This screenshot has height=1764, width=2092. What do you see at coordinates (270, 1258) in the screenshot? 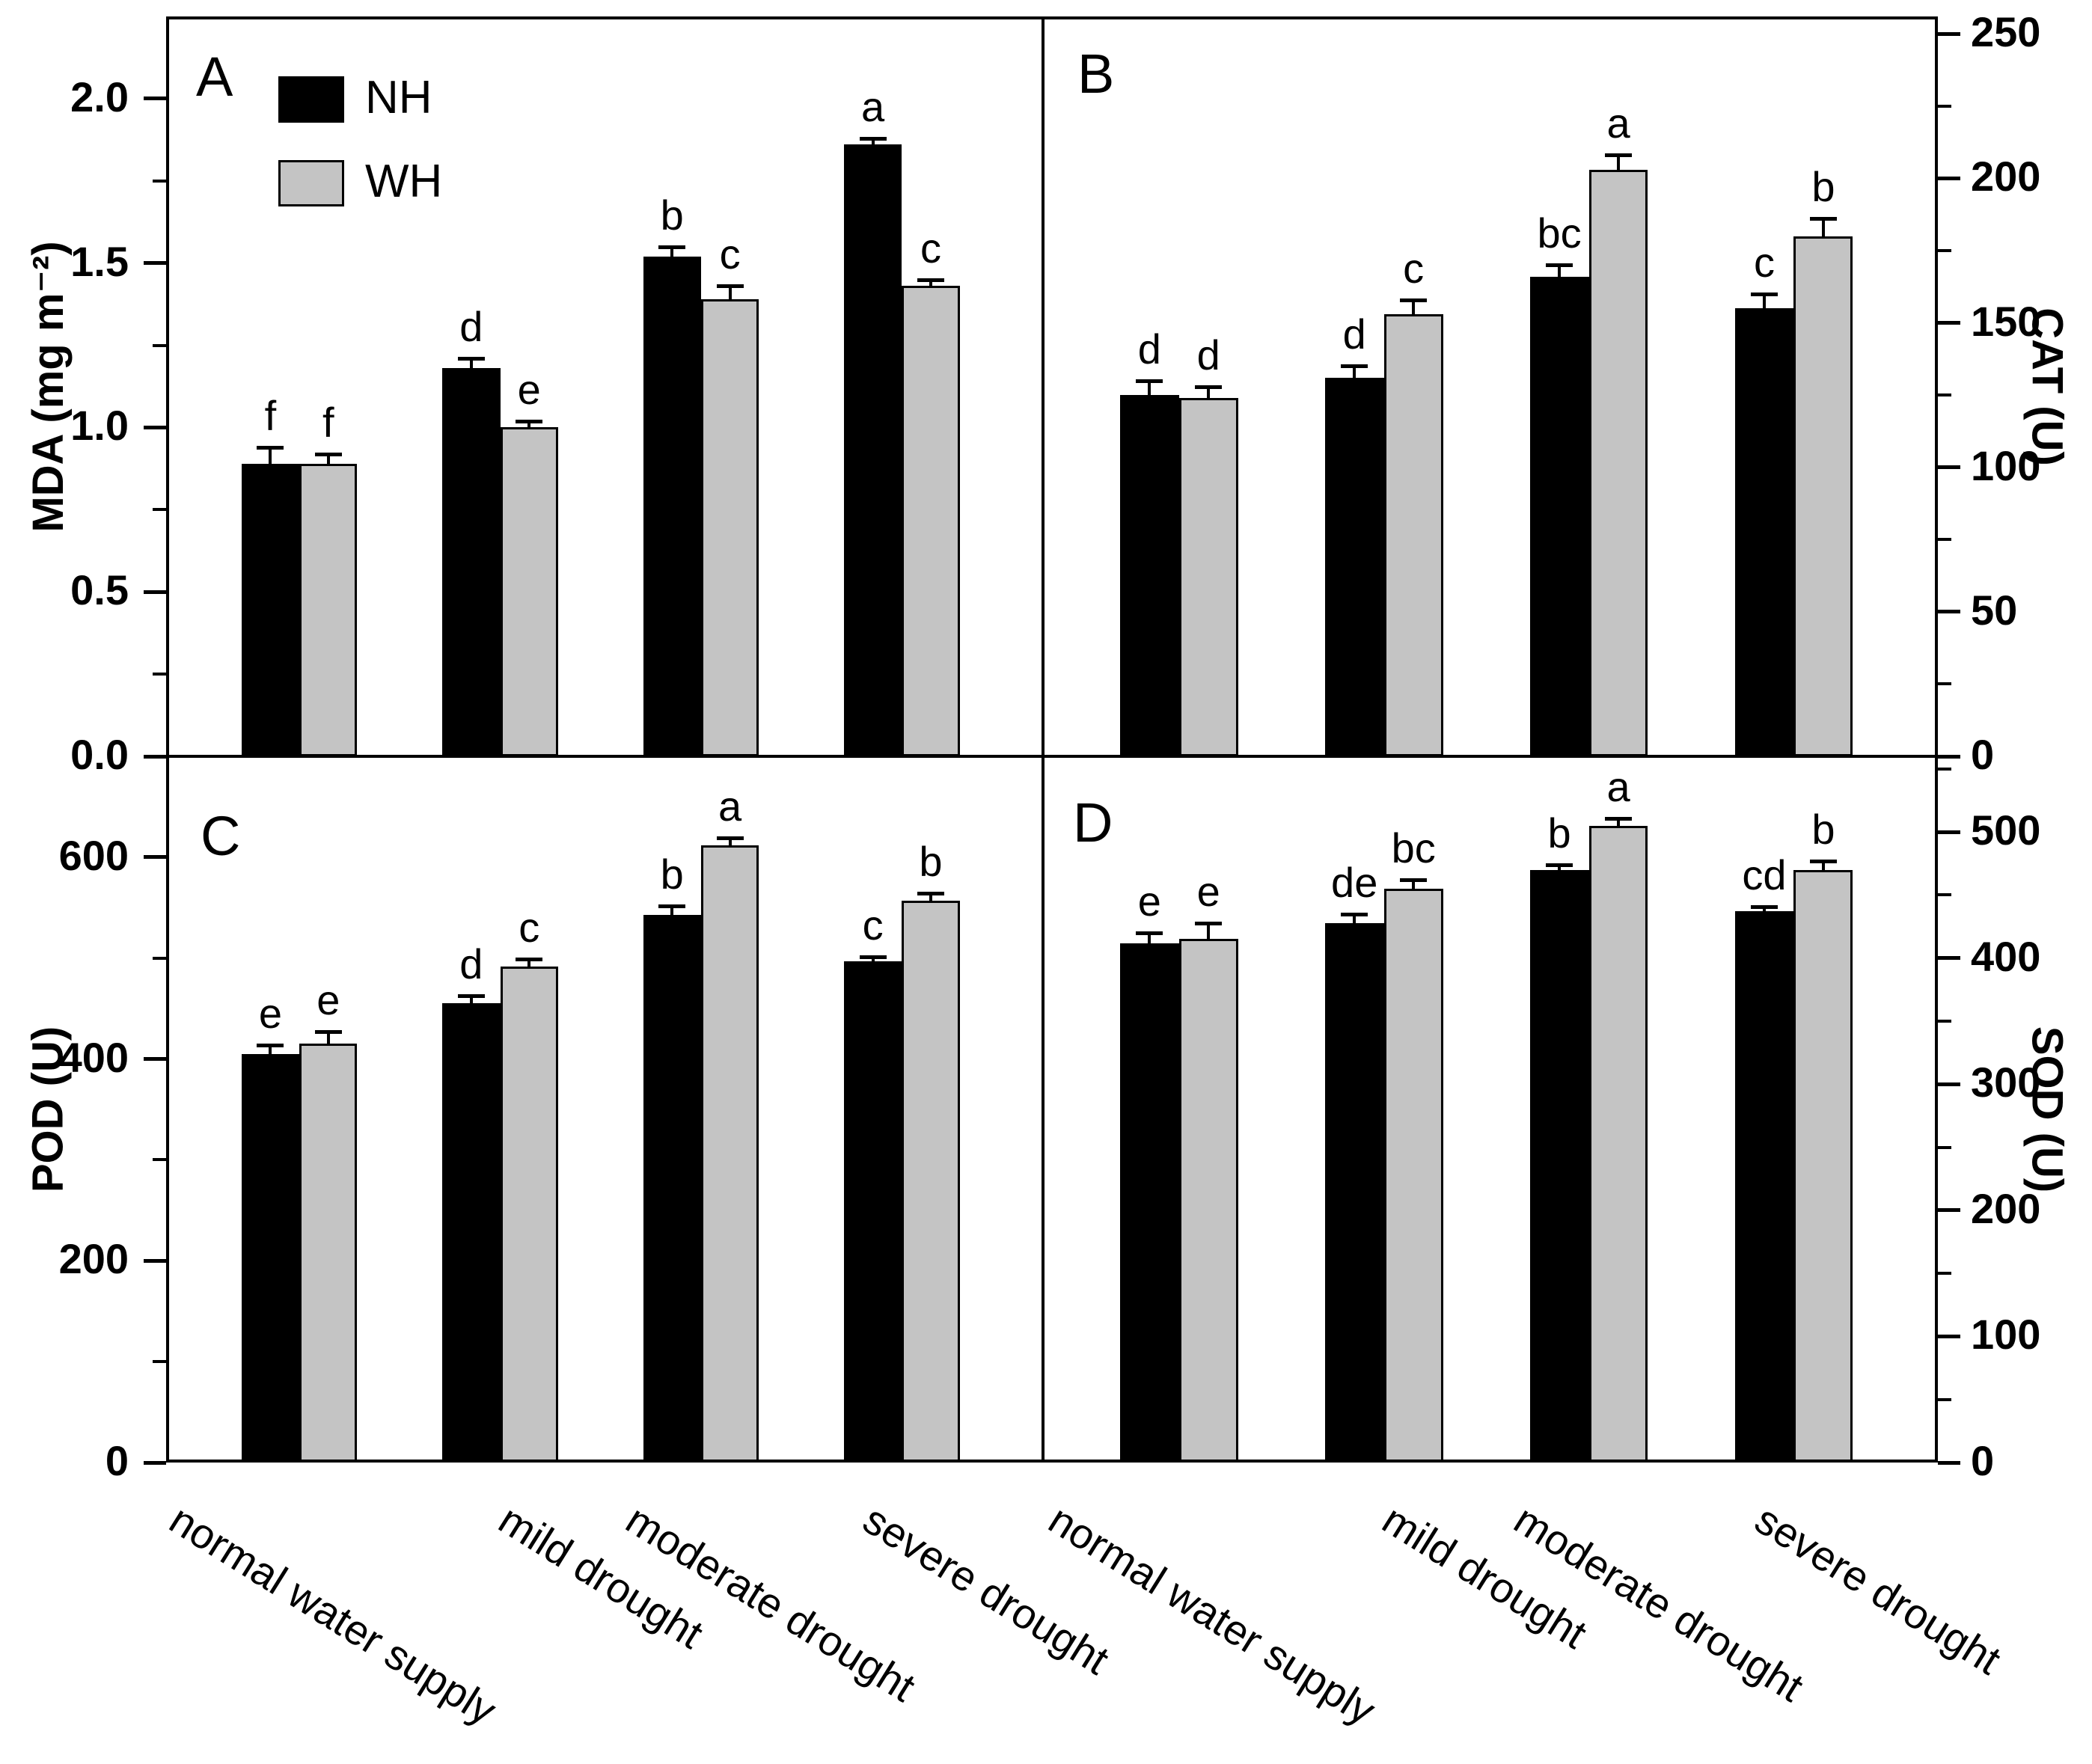
I see `bar-C-NH-normal-water-supply` at bounding box center [270, 1258].